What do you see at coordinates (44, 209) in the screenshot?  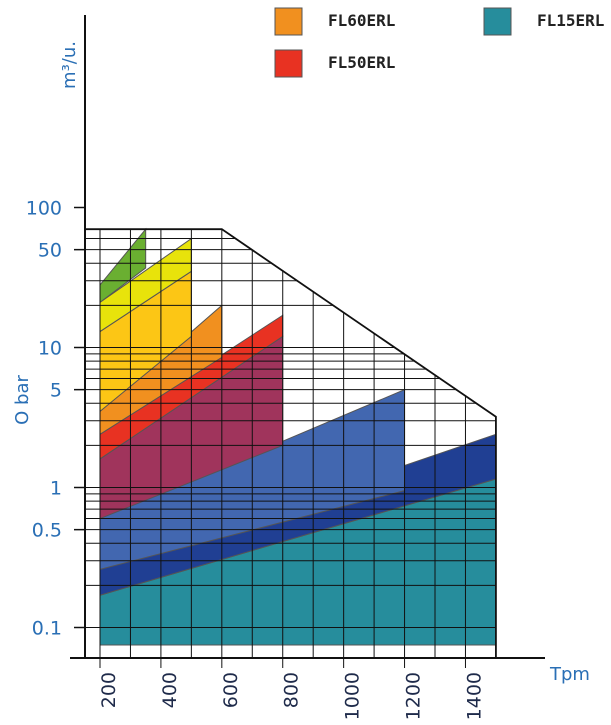 I see `y-tick-label: 100` at bounding box center [44, 209].